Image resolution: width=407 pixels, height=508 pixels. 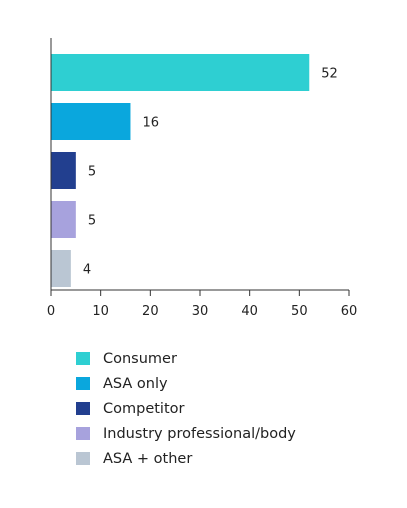 What do you see at coordinates (144, 408) in the screenshot?
I see `legend-label: Competitor` at bounding box center [144, 408].